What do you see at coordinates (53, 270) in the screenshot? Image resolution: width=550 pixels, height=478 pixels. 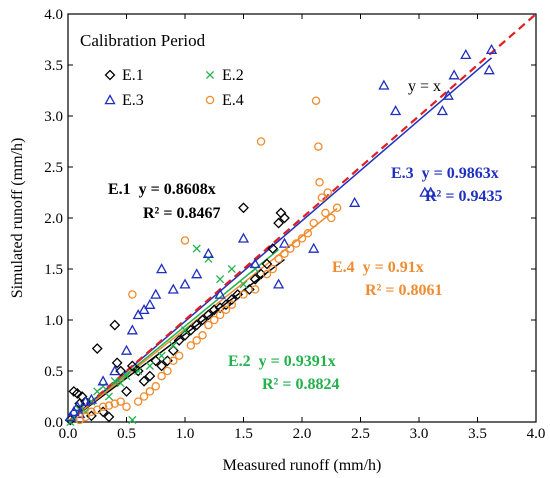 I see `y-tick-label: 1.5` at bounding box center [53, 270].